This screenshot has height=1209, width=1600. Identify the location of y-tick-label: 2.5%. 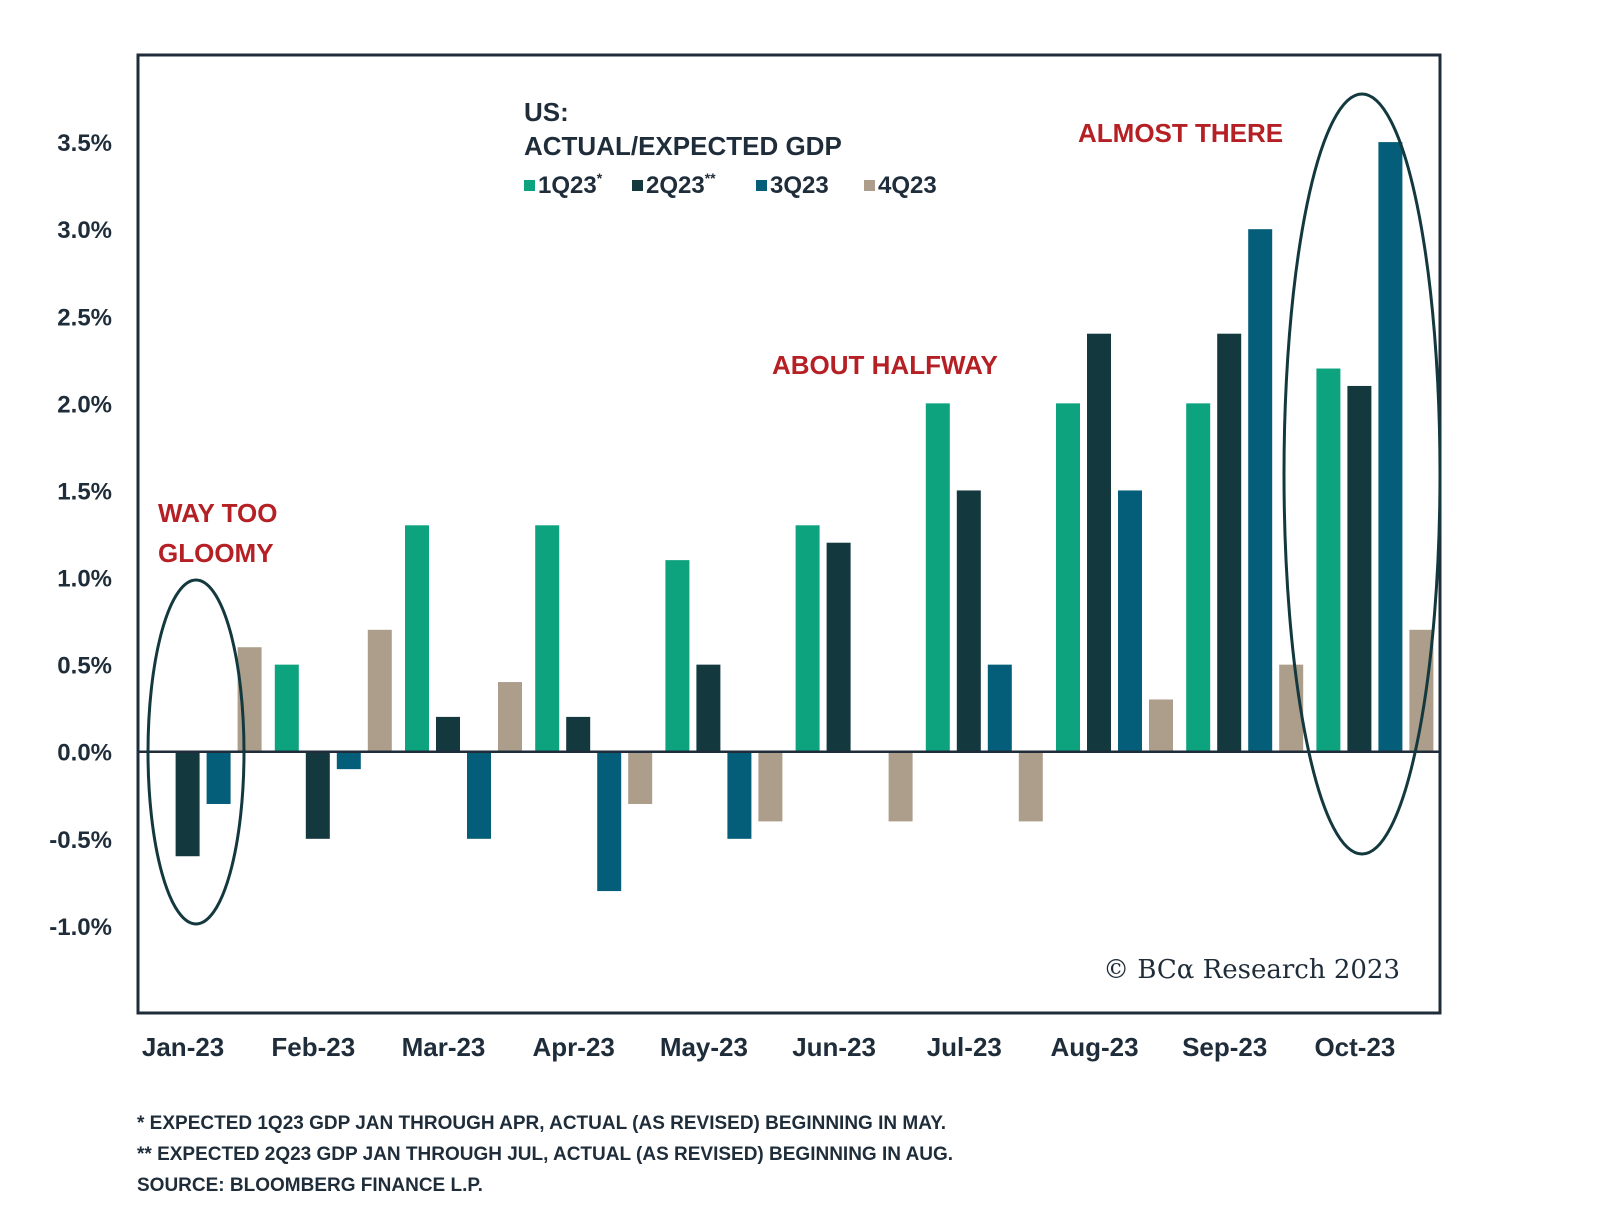
(84, 317).